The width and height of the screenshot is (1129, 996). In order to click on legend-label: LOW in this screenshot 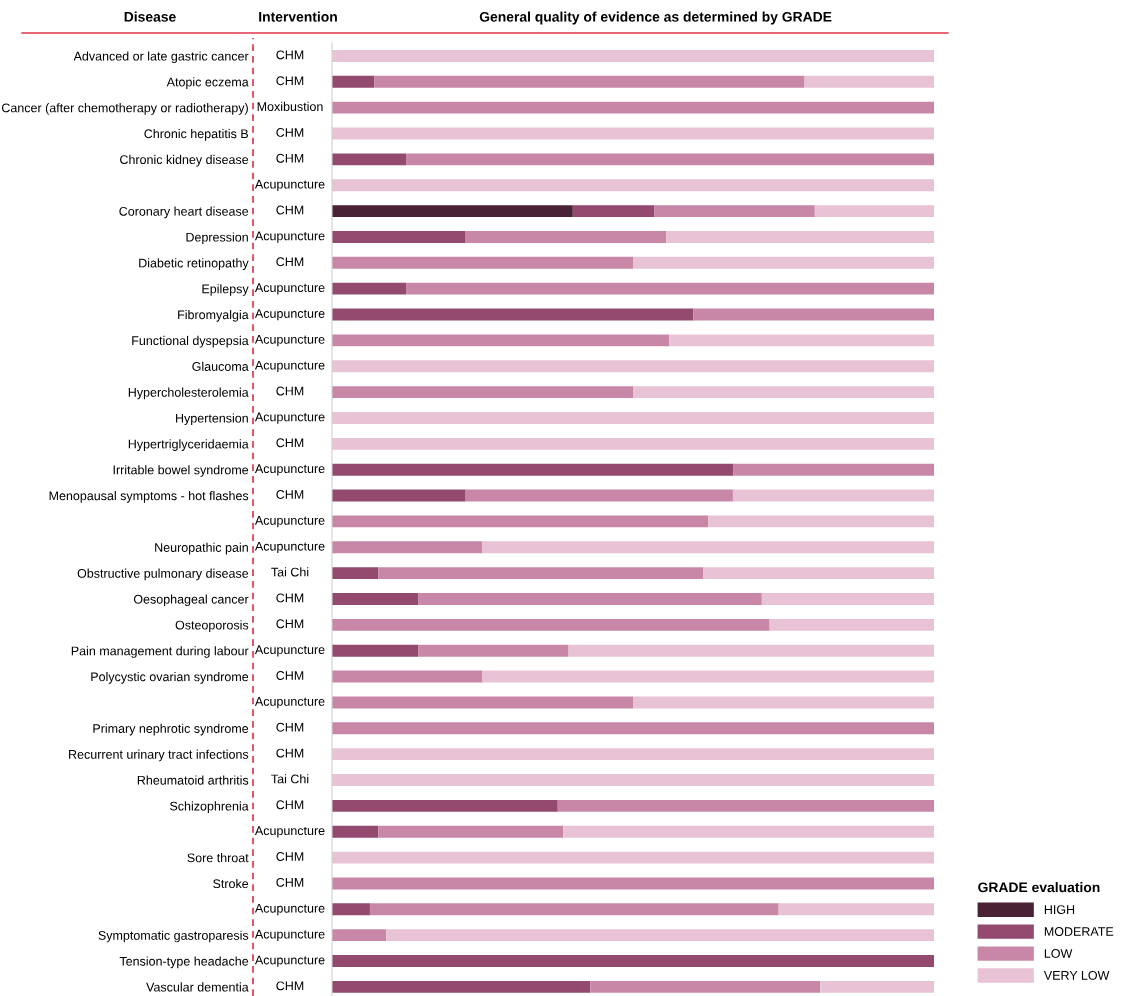, I will do `click(1058, 953)`.